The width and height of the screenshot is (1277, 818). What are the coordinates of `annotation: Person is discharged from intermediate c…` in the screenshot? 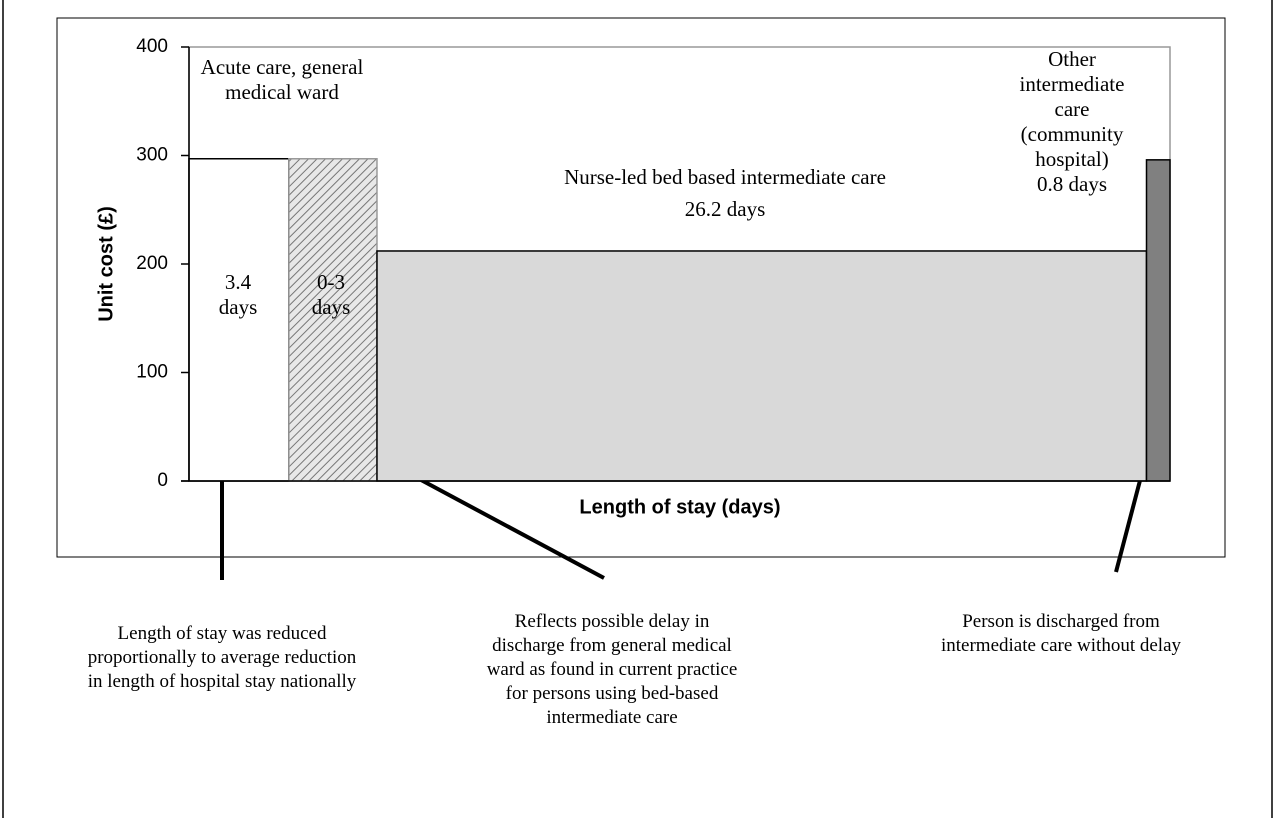 It's located at (1061, 633).